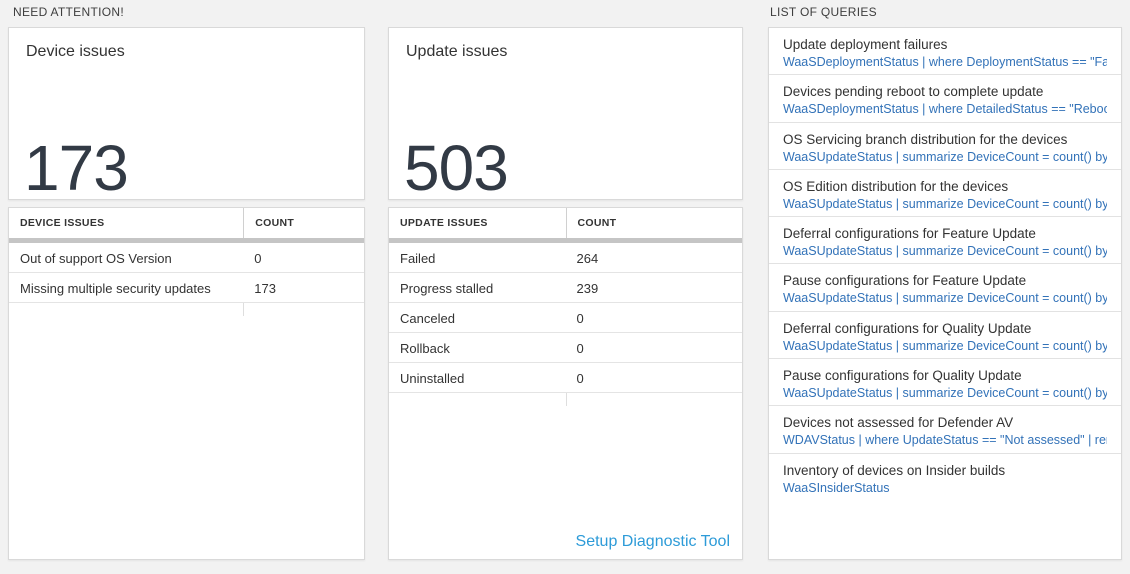  Describe the element at coordinates (62, 223) in the screenshot. I see `column-header-device-issues: DEVICE ISSUES` at that location.